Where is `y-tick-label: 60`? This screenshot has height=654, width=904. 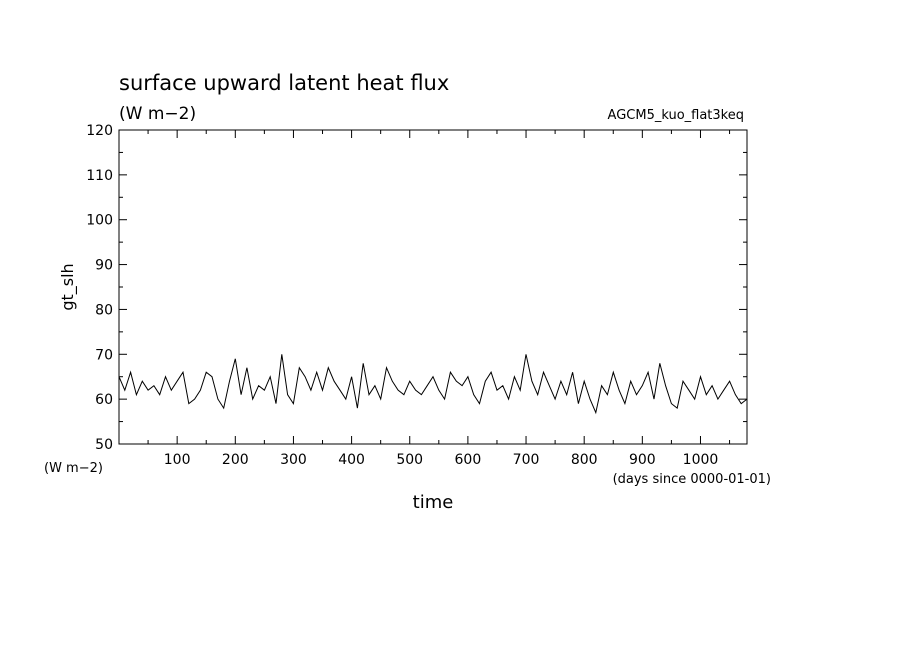
y-tick-label: 60 is located at coordinates (104, 400).